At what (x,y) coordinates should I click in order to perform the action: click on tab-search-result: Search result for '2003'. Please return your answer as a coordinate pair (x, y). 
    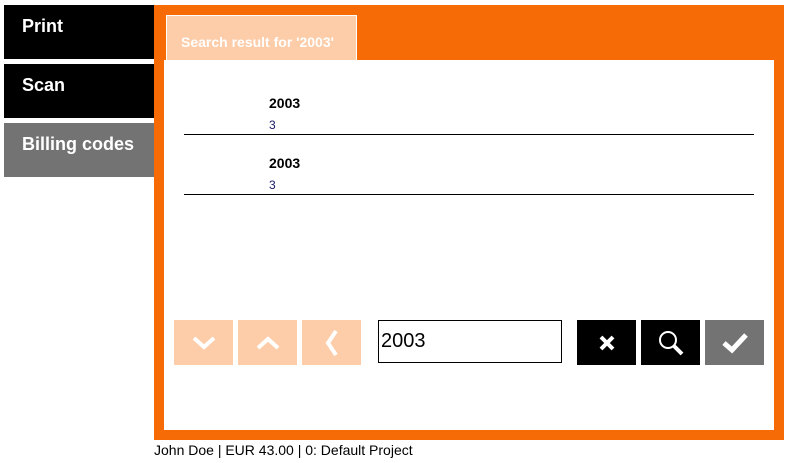
    Looking at the image, I should click on (261, 37).